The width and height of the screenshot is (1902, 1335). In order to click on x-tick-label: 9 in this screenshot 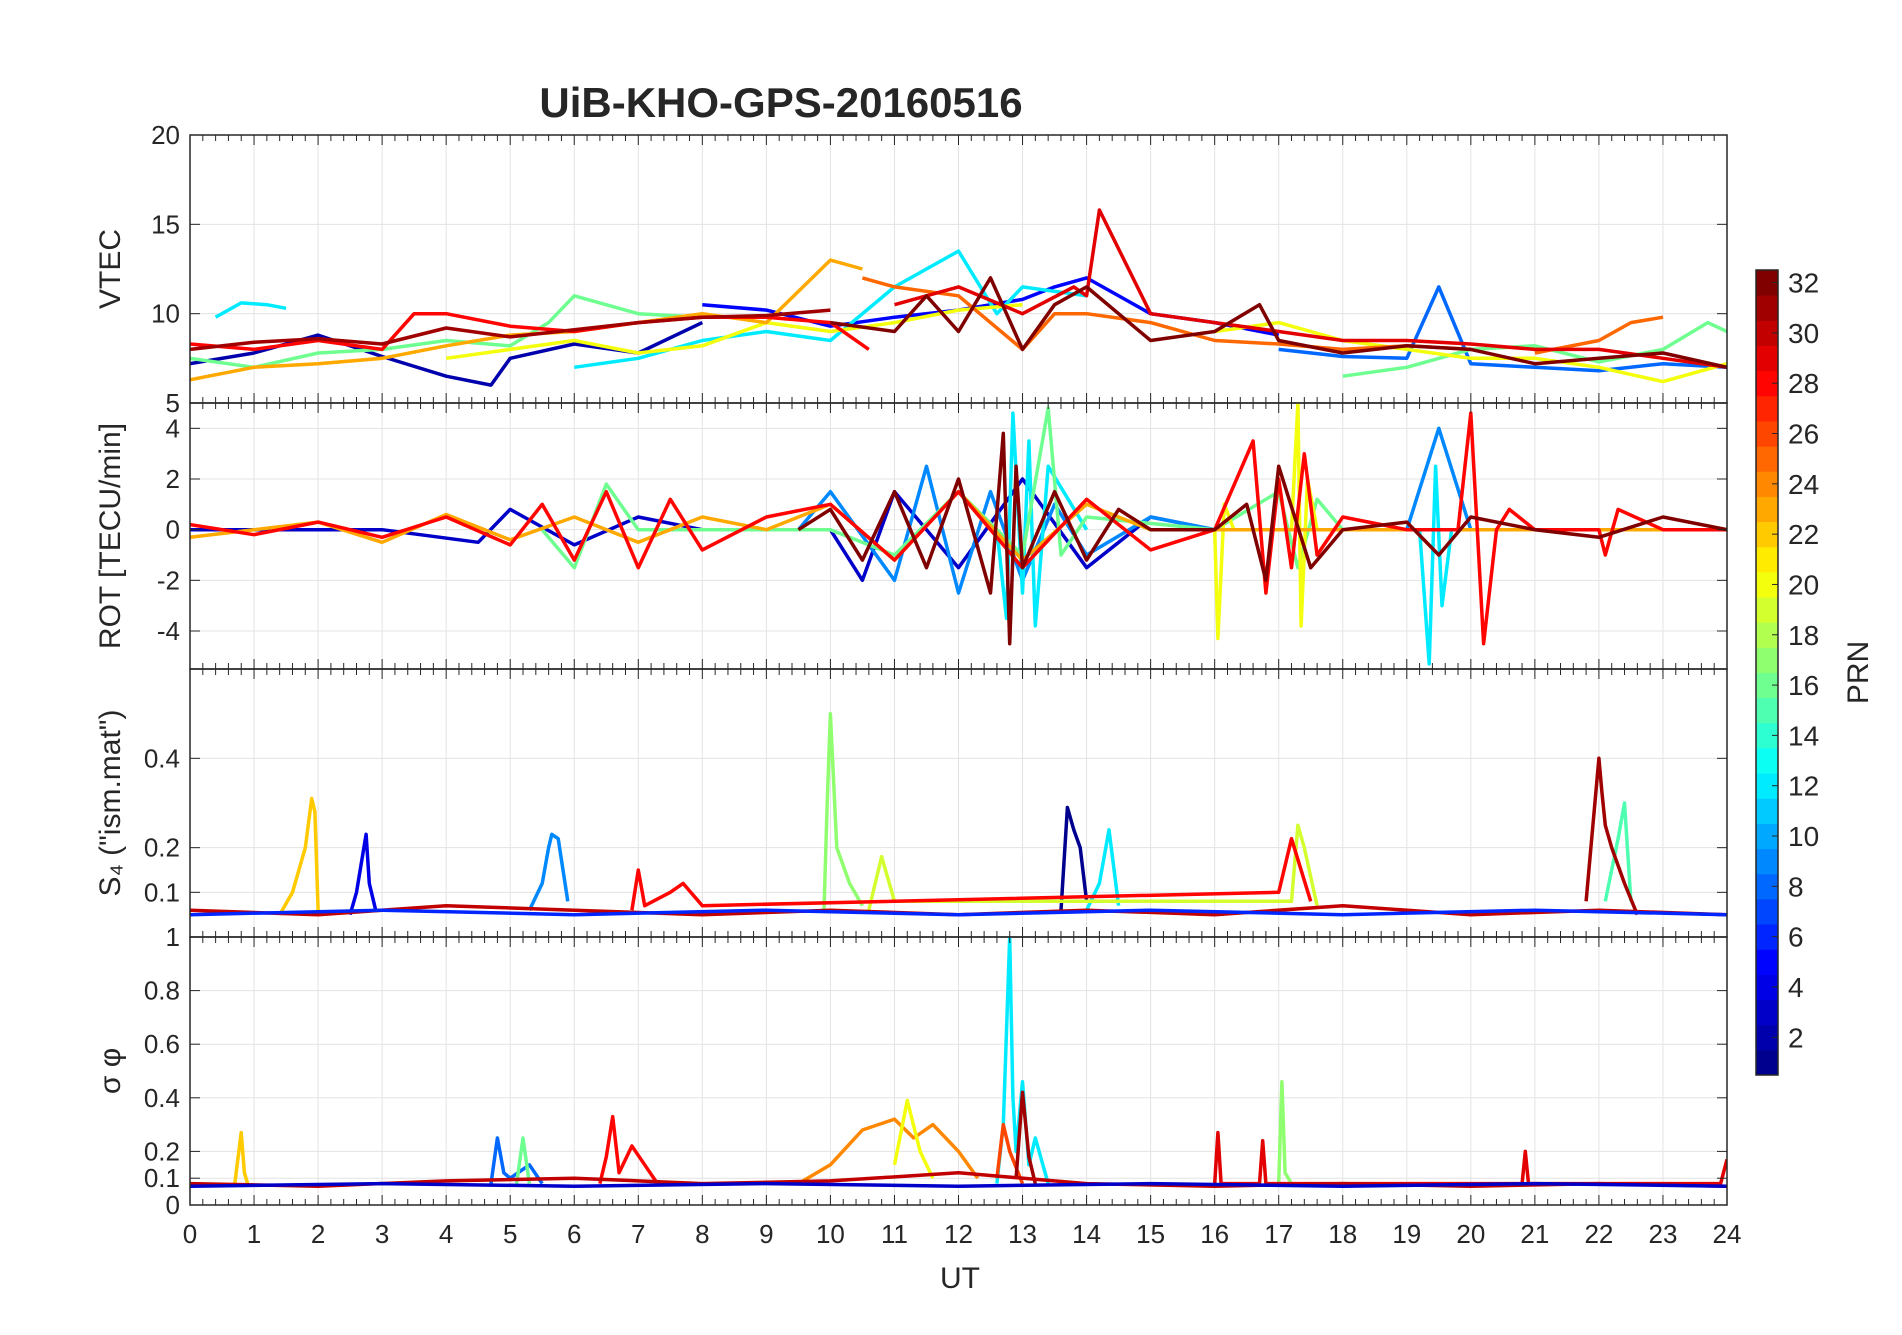, I will do `click(766, 1234)`.